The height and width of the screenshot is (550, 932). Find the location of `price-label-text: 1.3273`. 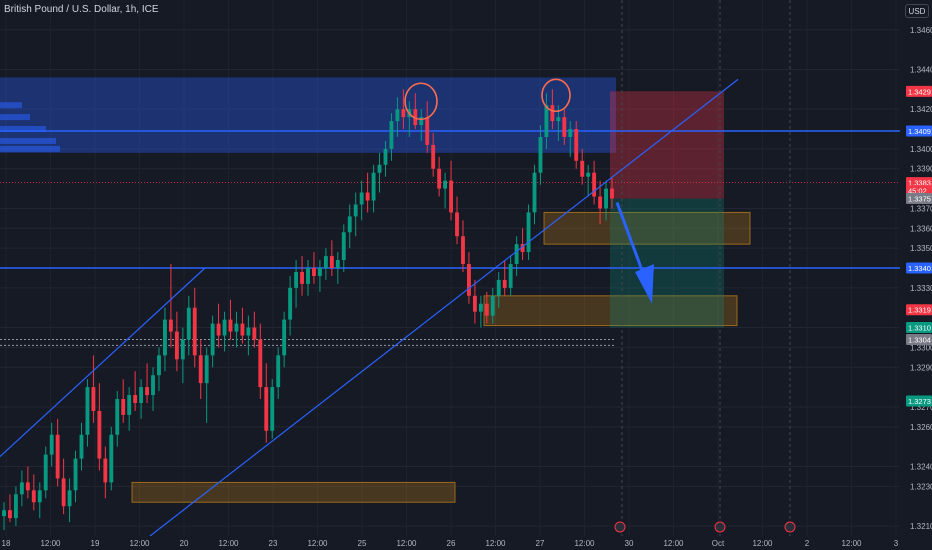

price-label-text: 1.3273 is located at coordinates (919, 401).